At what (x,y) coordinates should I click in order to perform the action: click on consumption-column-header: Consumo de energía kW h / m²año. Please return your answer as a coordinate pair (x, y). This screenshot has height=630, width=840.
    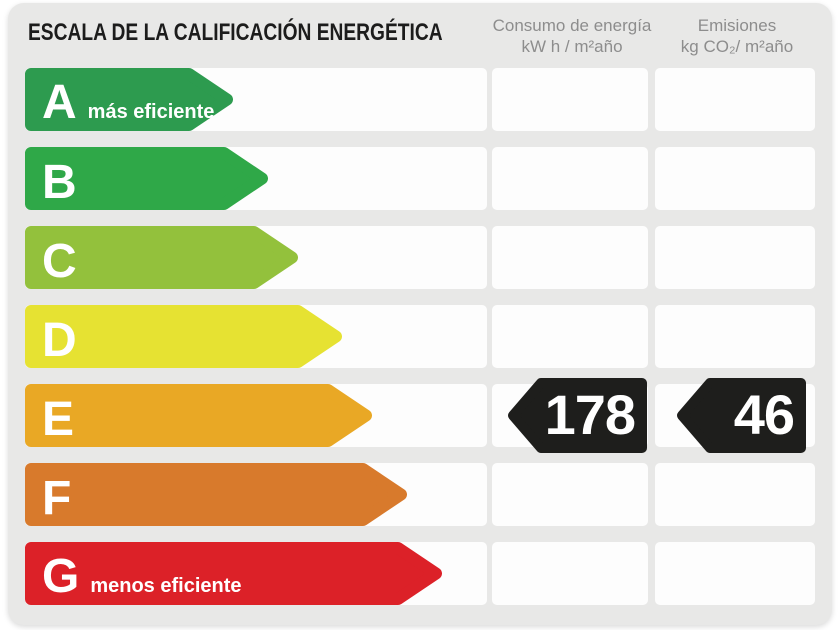
    Looking at the image, I should click on (572, 36).